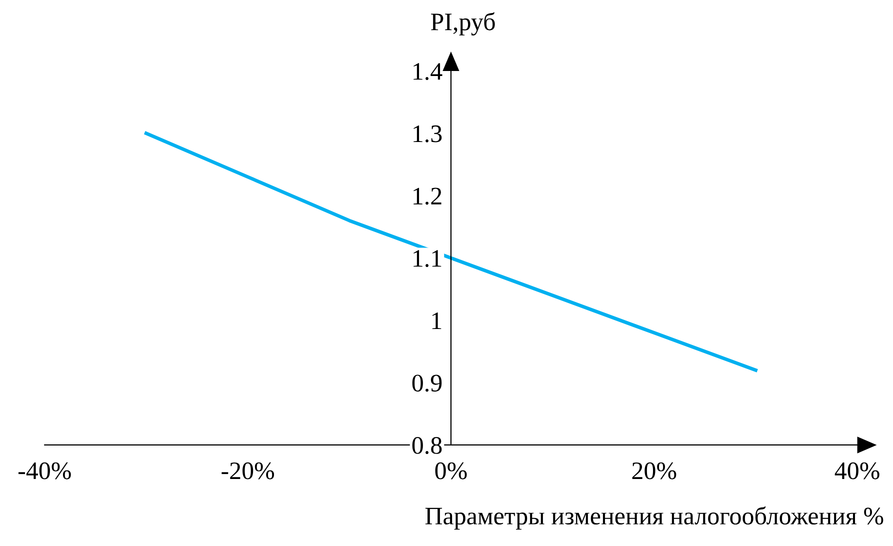 The image size is (893, 546). I want to click on y-tick-label: 1.1, so click(428, 259).